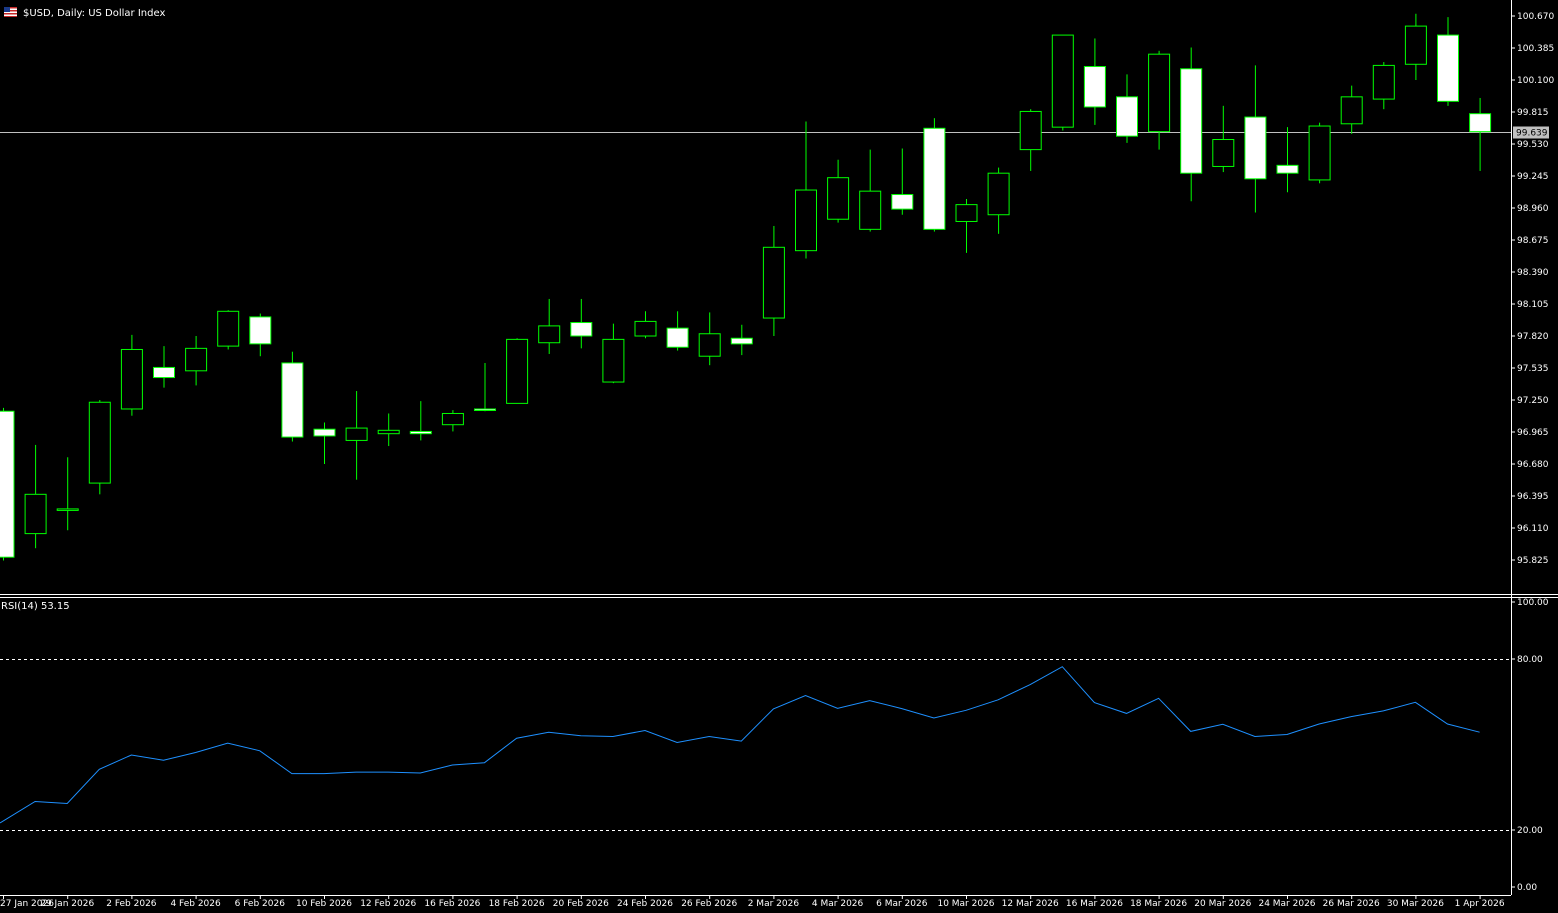 This screenshot has height=913, width=1558. Describe the element at coordinates (1286, 904) in the screenshot. I see `time-tick-label: 24 Mar 2026` at that location.